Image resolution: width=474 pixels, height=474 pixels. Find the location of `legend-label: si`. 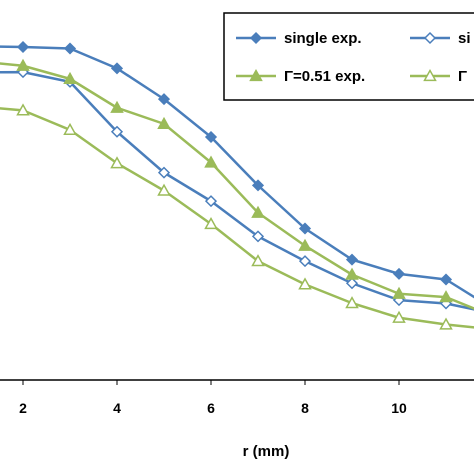

legend-label: si is located at coordinates (464, 38).